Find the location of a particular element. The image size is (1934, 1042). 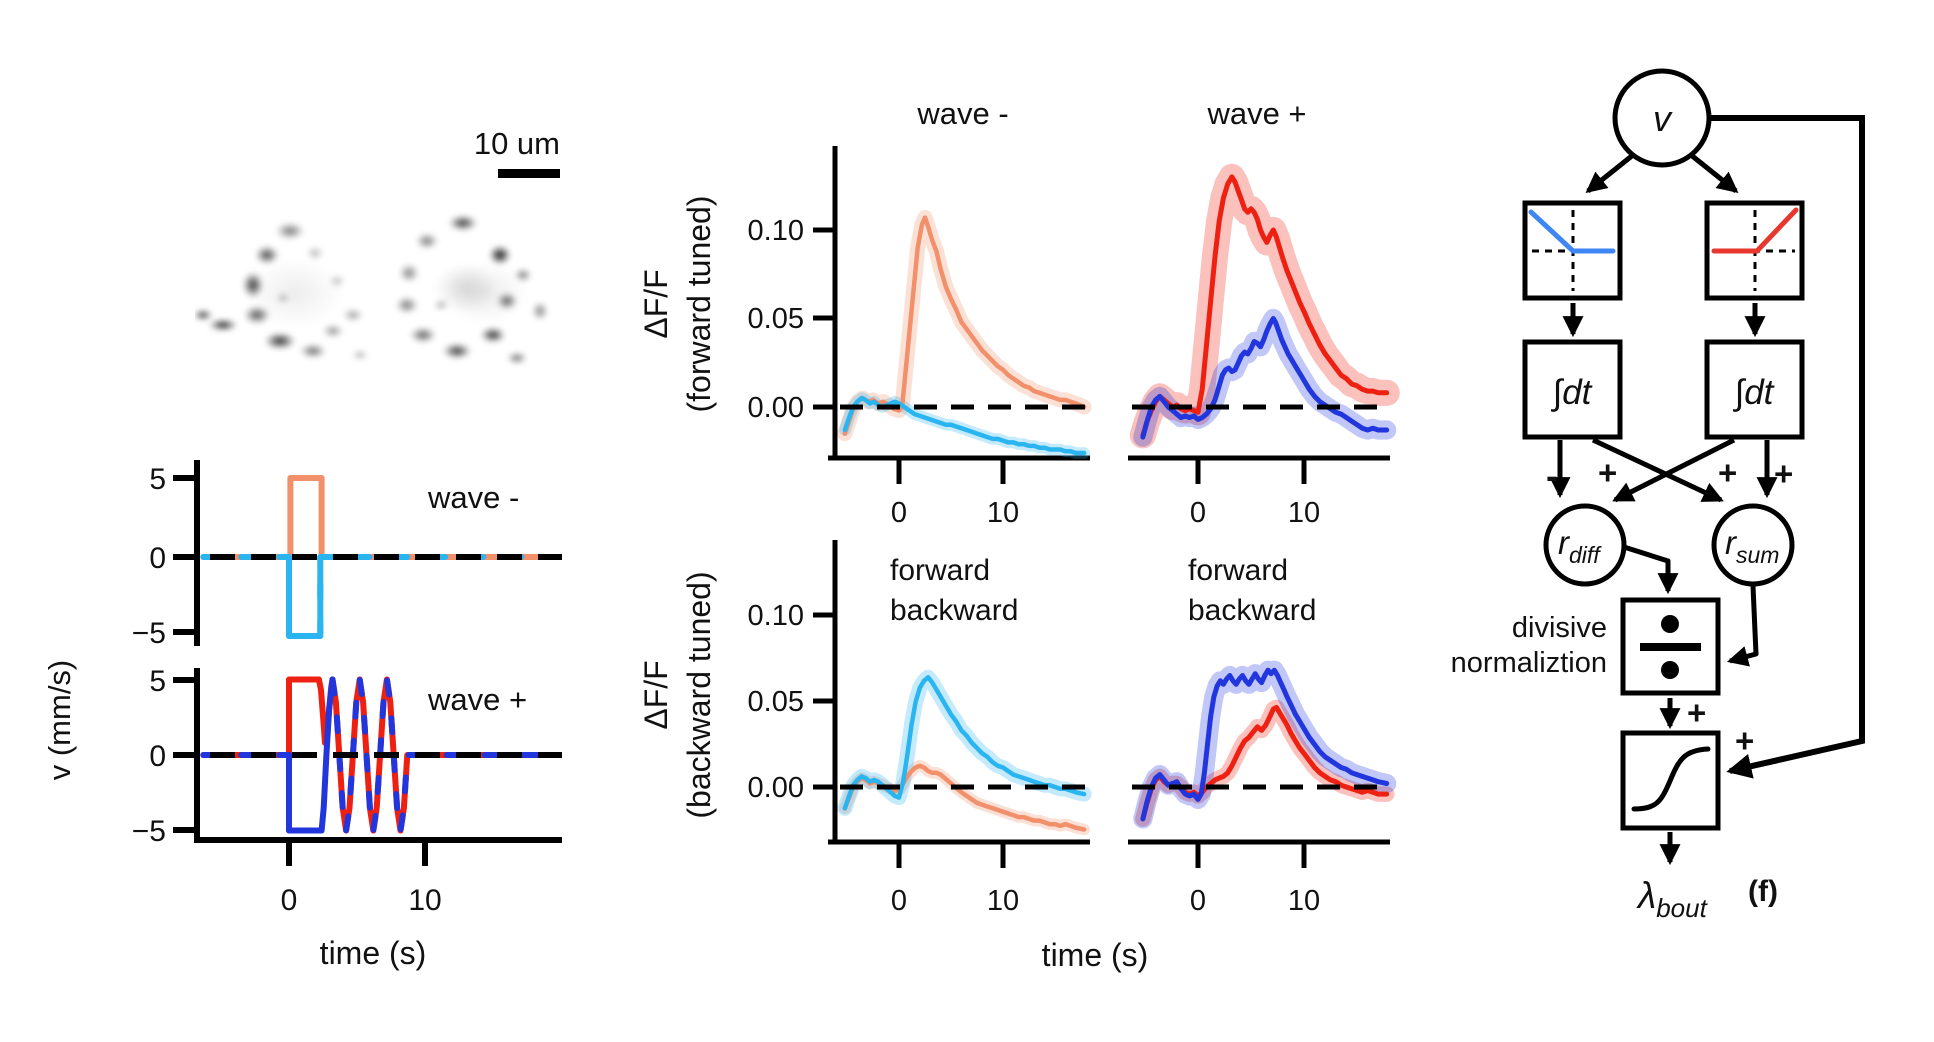

backward-integrator-box is located at coordinates (1572, 389).